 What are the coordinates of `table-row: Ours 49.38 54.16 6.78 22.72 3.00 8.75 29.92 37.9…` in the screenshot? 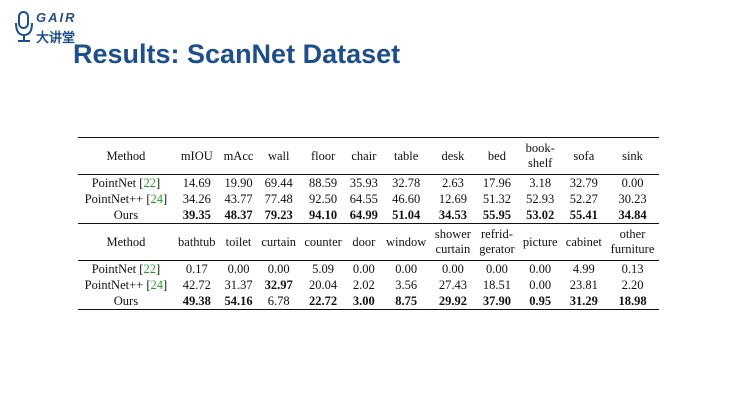 It's located at (368, 301).